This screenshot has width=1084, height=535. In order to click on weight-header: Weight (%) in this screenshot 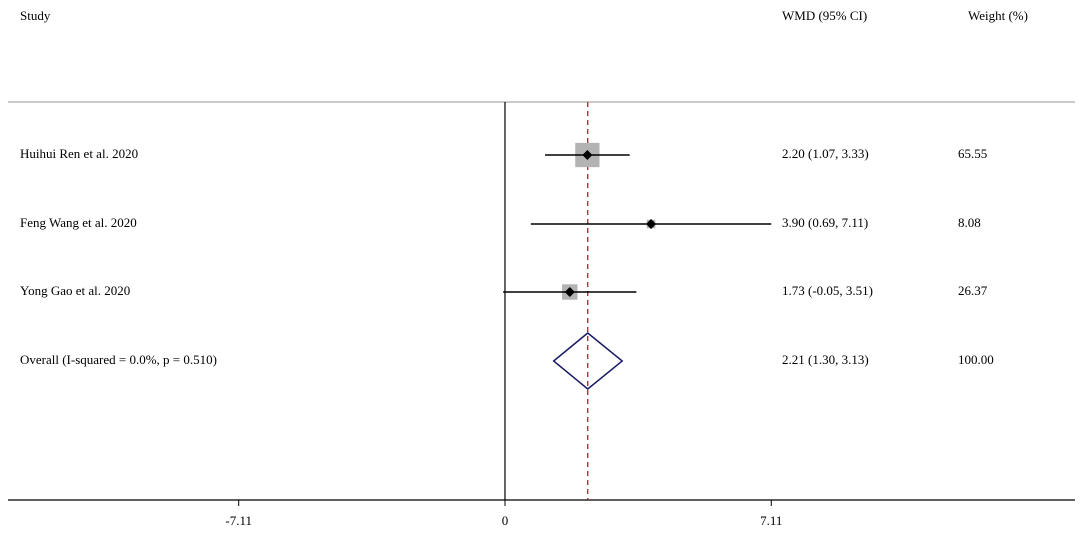, I will do `click(998, 15)`.